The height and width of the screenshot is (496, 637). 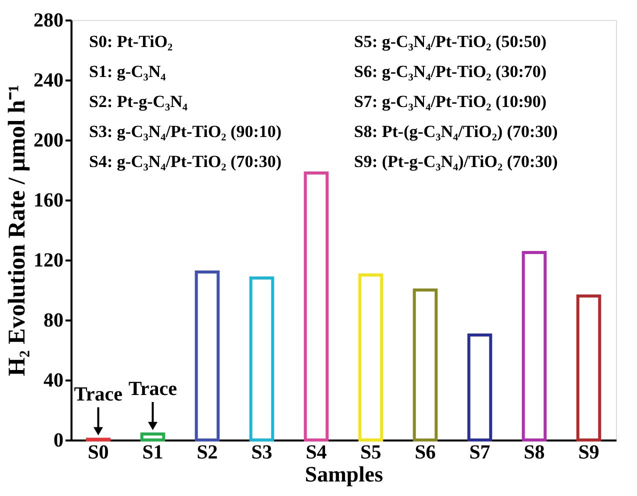 I want to click on x-tick-label: S6, so click(x=425, y=453).